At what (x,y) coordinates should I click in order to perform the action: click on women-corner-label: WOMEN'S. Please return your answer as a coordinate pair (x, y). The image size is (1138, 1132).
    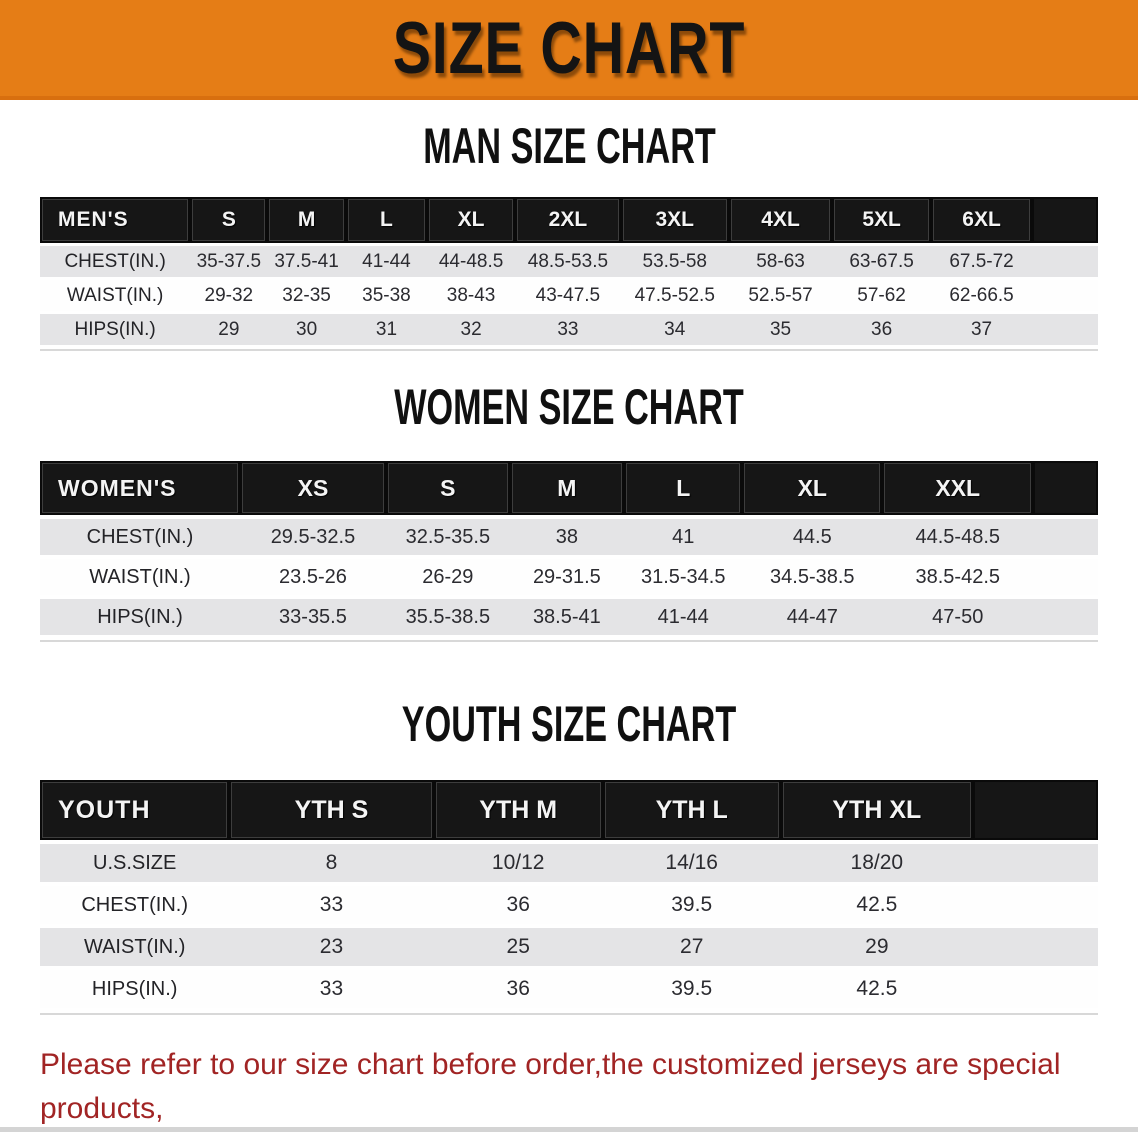
    Looking at the image, I should click on (140, 488).